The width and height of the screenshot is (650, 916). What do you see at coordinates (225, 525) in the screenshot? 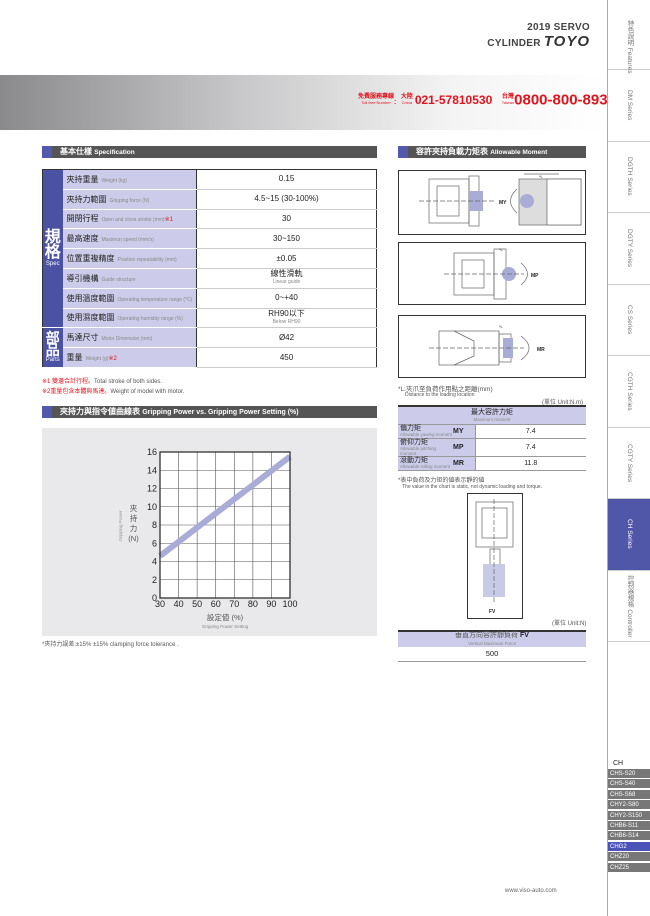
I see `plot-border` at bounding box center [225, 525].